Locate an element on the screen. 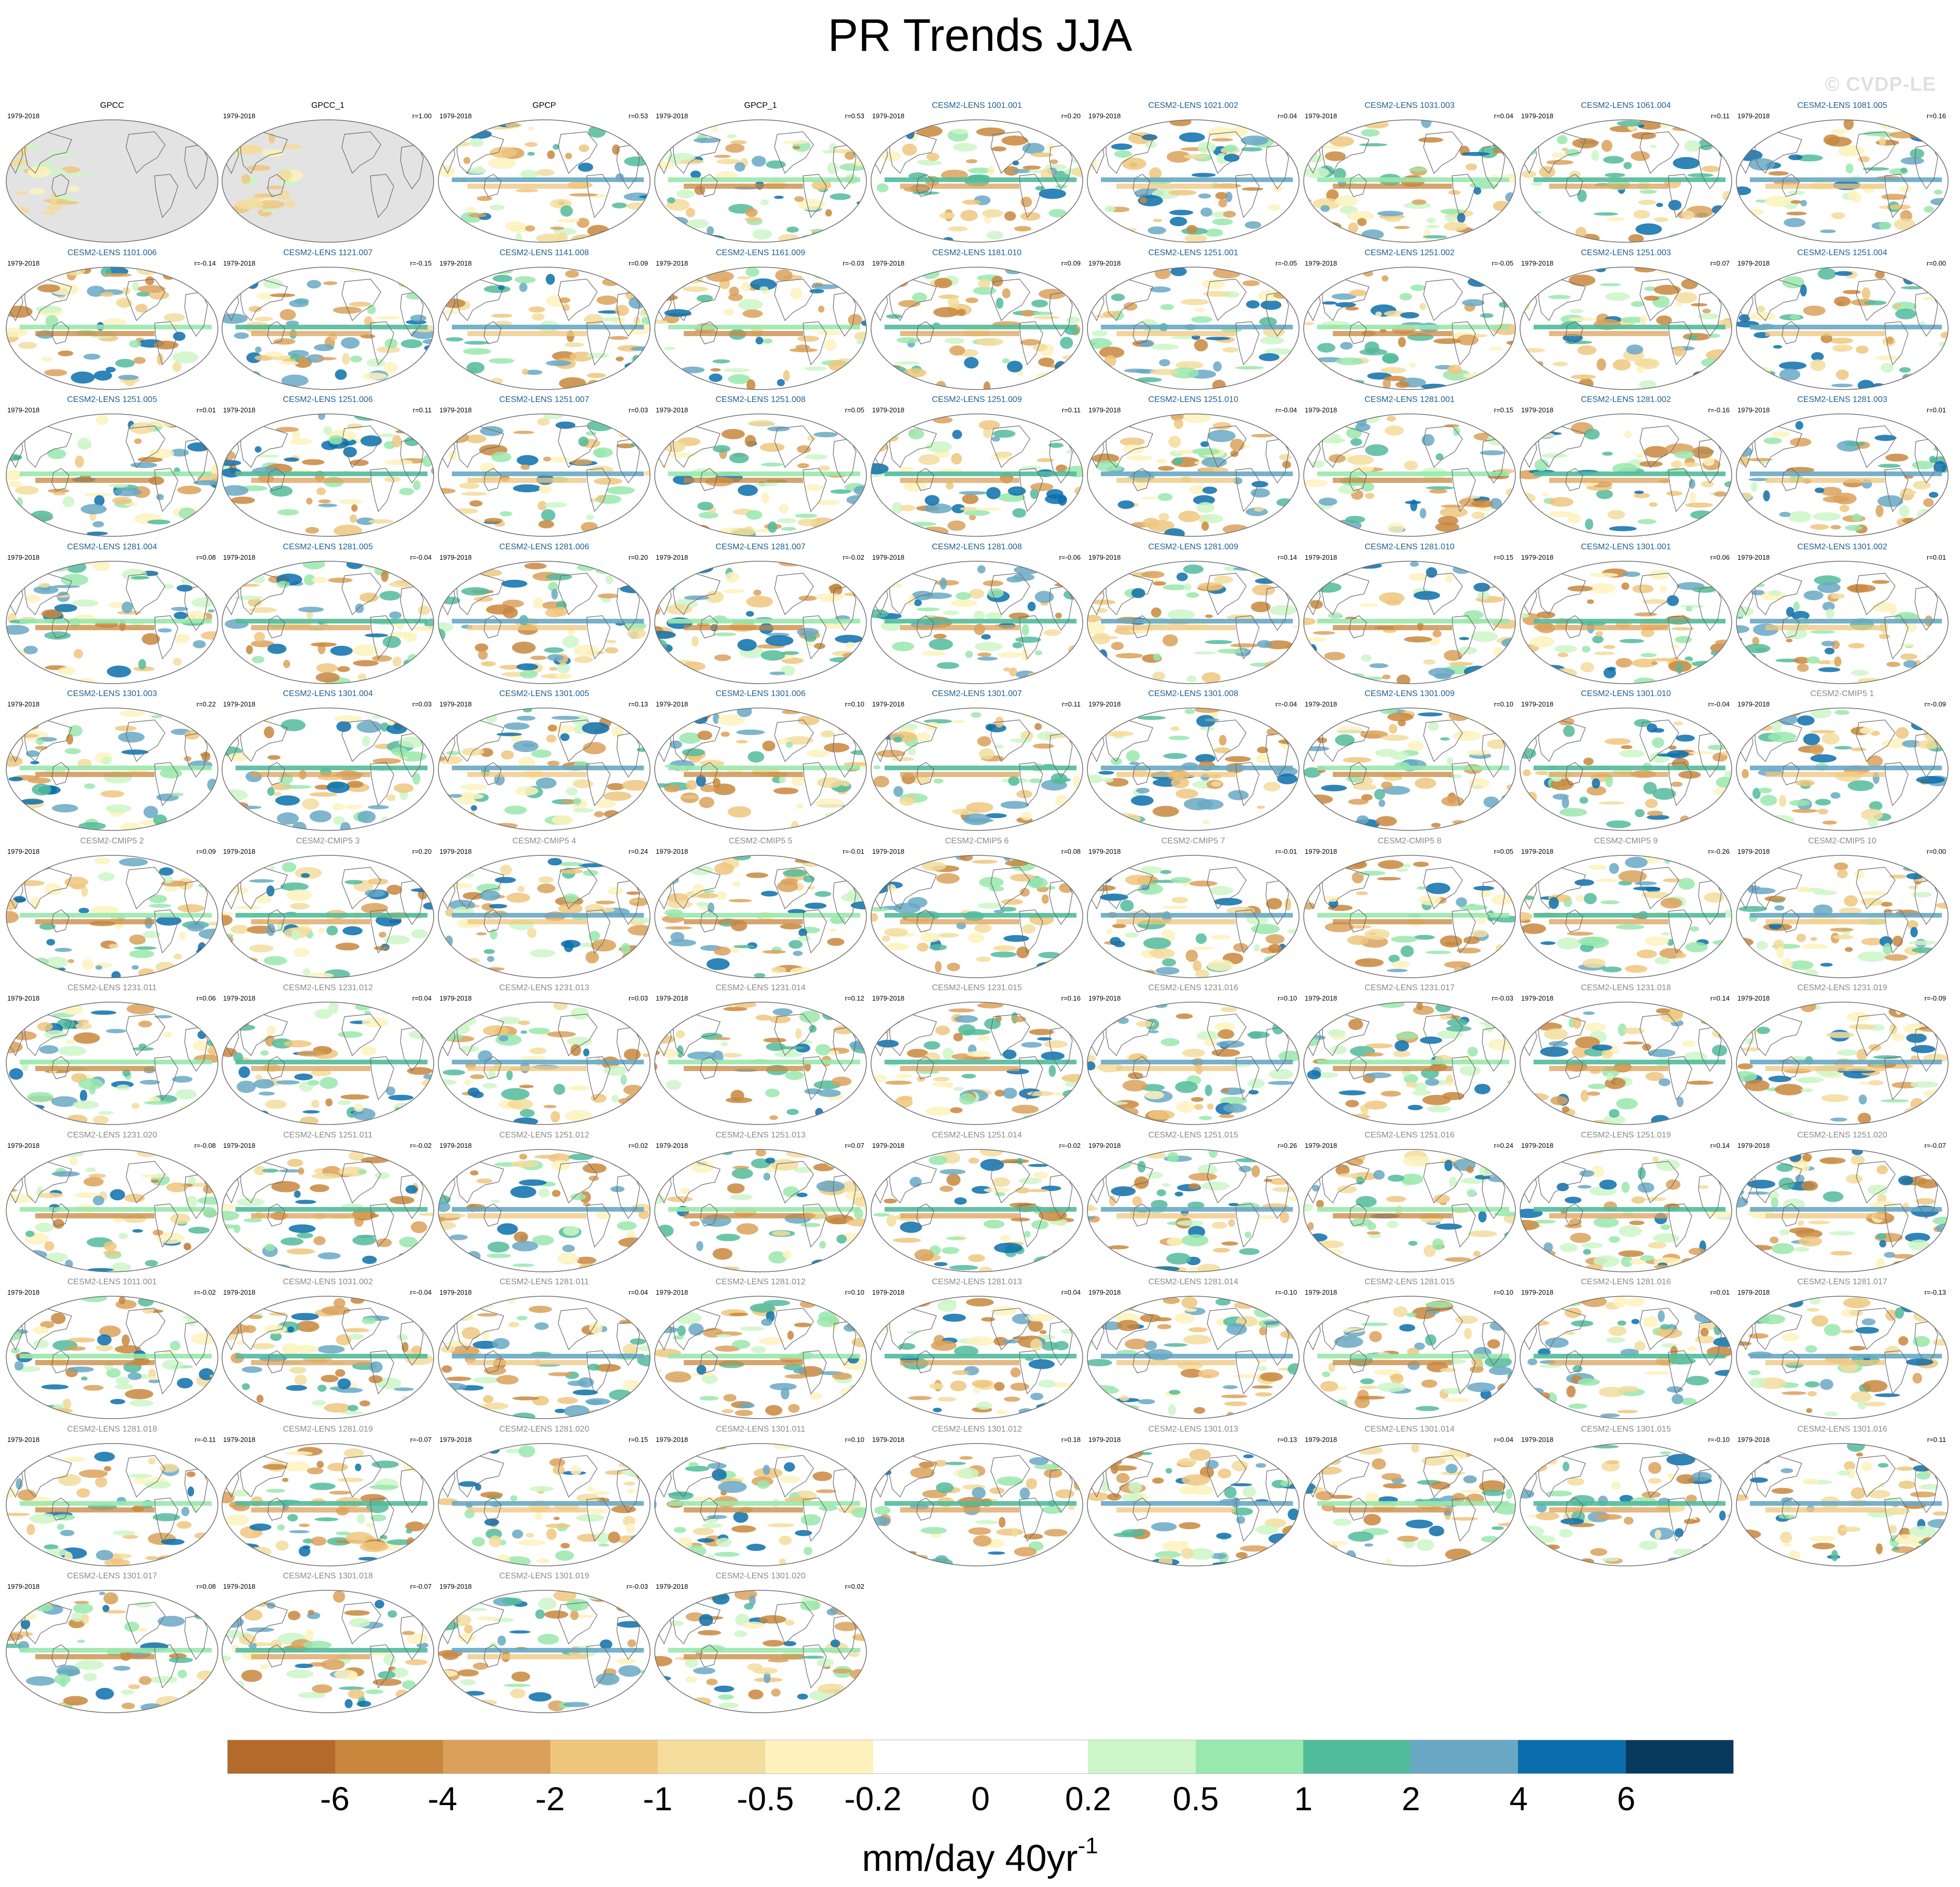 Image resolution: width=1960 pixels, height=1887 pixels. panel-title: CESM2-LENS 1301.010 is located at coordinates (1626, 693).